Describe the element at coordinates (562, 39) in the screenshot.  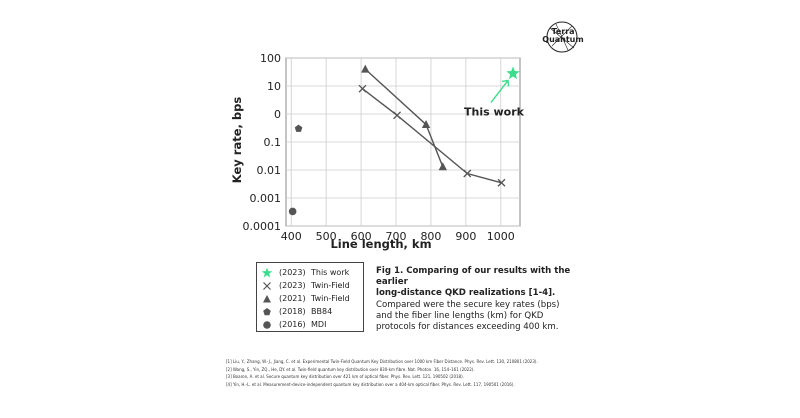
I see `logo-text-line2: Quantum` at that location.